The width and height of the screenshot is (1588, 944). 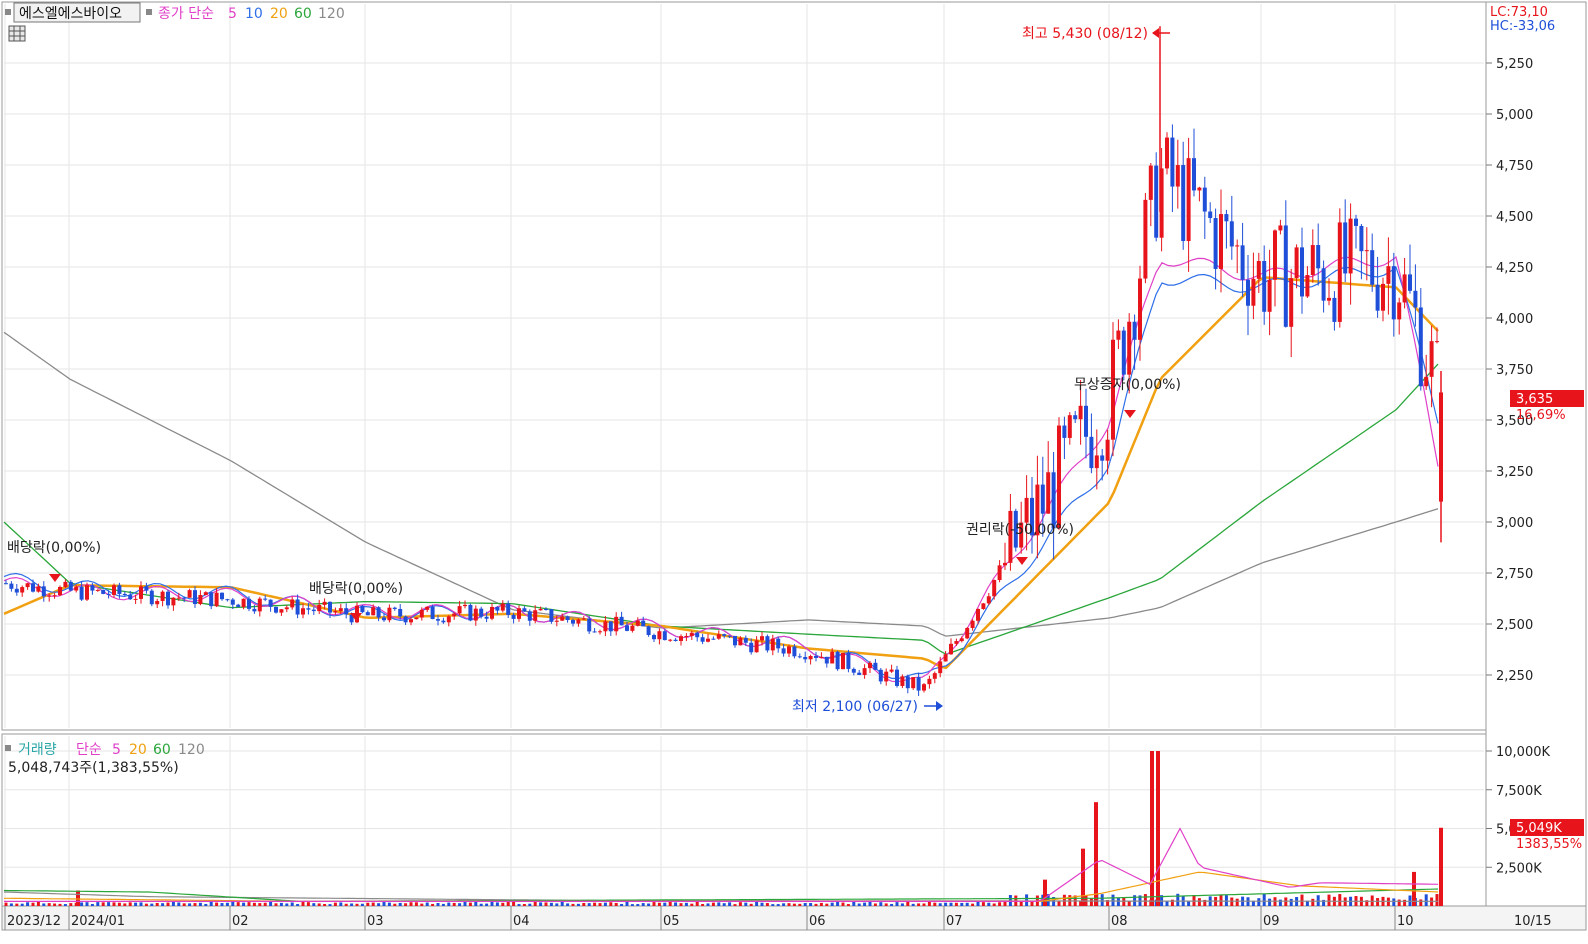 What do you see at coordinates (116, 750) in the screenshot?
I see `vol-ma5-label: 5` at bounding box center [116, 750].